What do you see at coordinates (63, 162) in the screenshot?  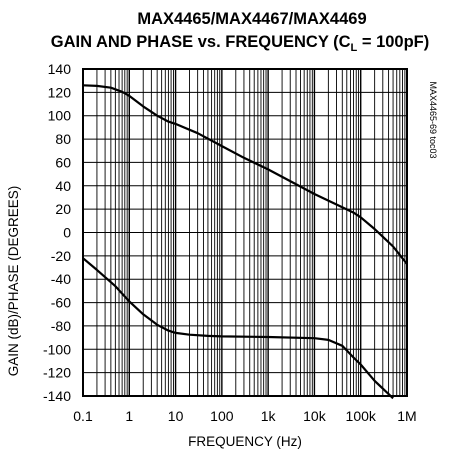 I see `y-tick-label: 60` at bounding box center [63, 162].